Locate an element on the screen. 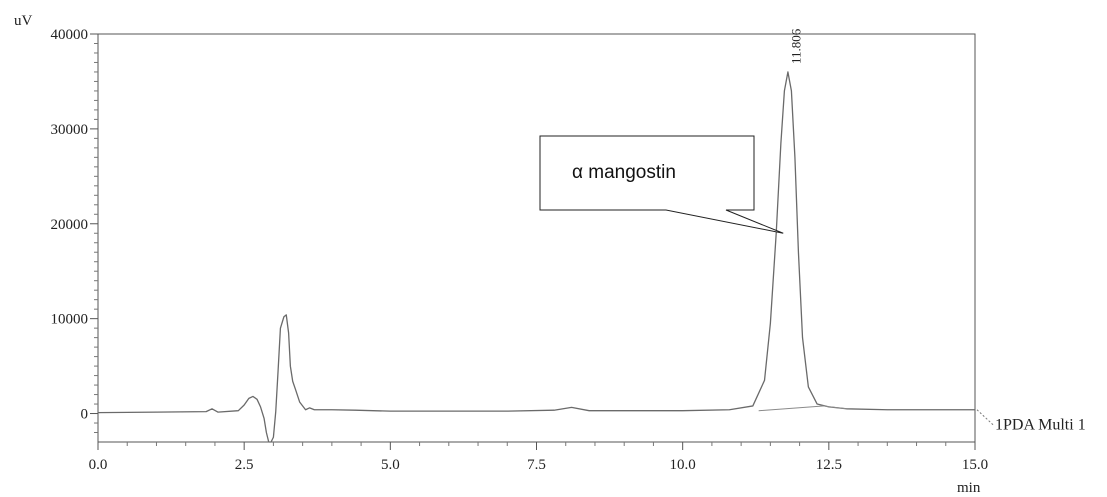 The image size is (1107, 497). callout-text: α mangostin is located at coordinates (624, 172).